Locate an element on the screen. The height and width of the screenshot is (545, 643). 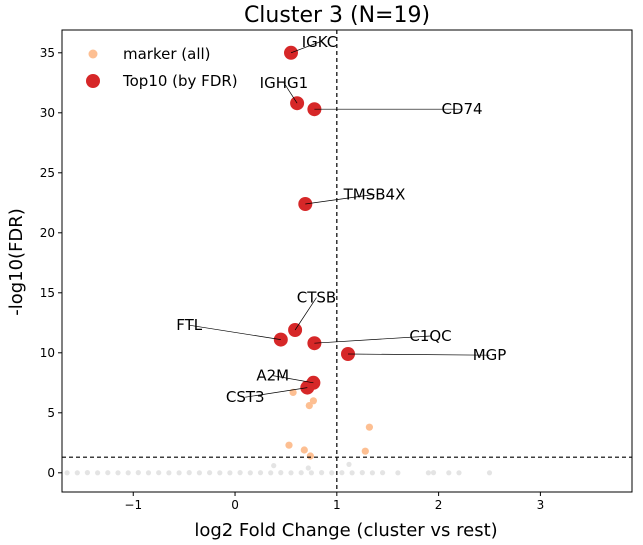
x-tick-label: −1 is located at coordinates (133, 505).